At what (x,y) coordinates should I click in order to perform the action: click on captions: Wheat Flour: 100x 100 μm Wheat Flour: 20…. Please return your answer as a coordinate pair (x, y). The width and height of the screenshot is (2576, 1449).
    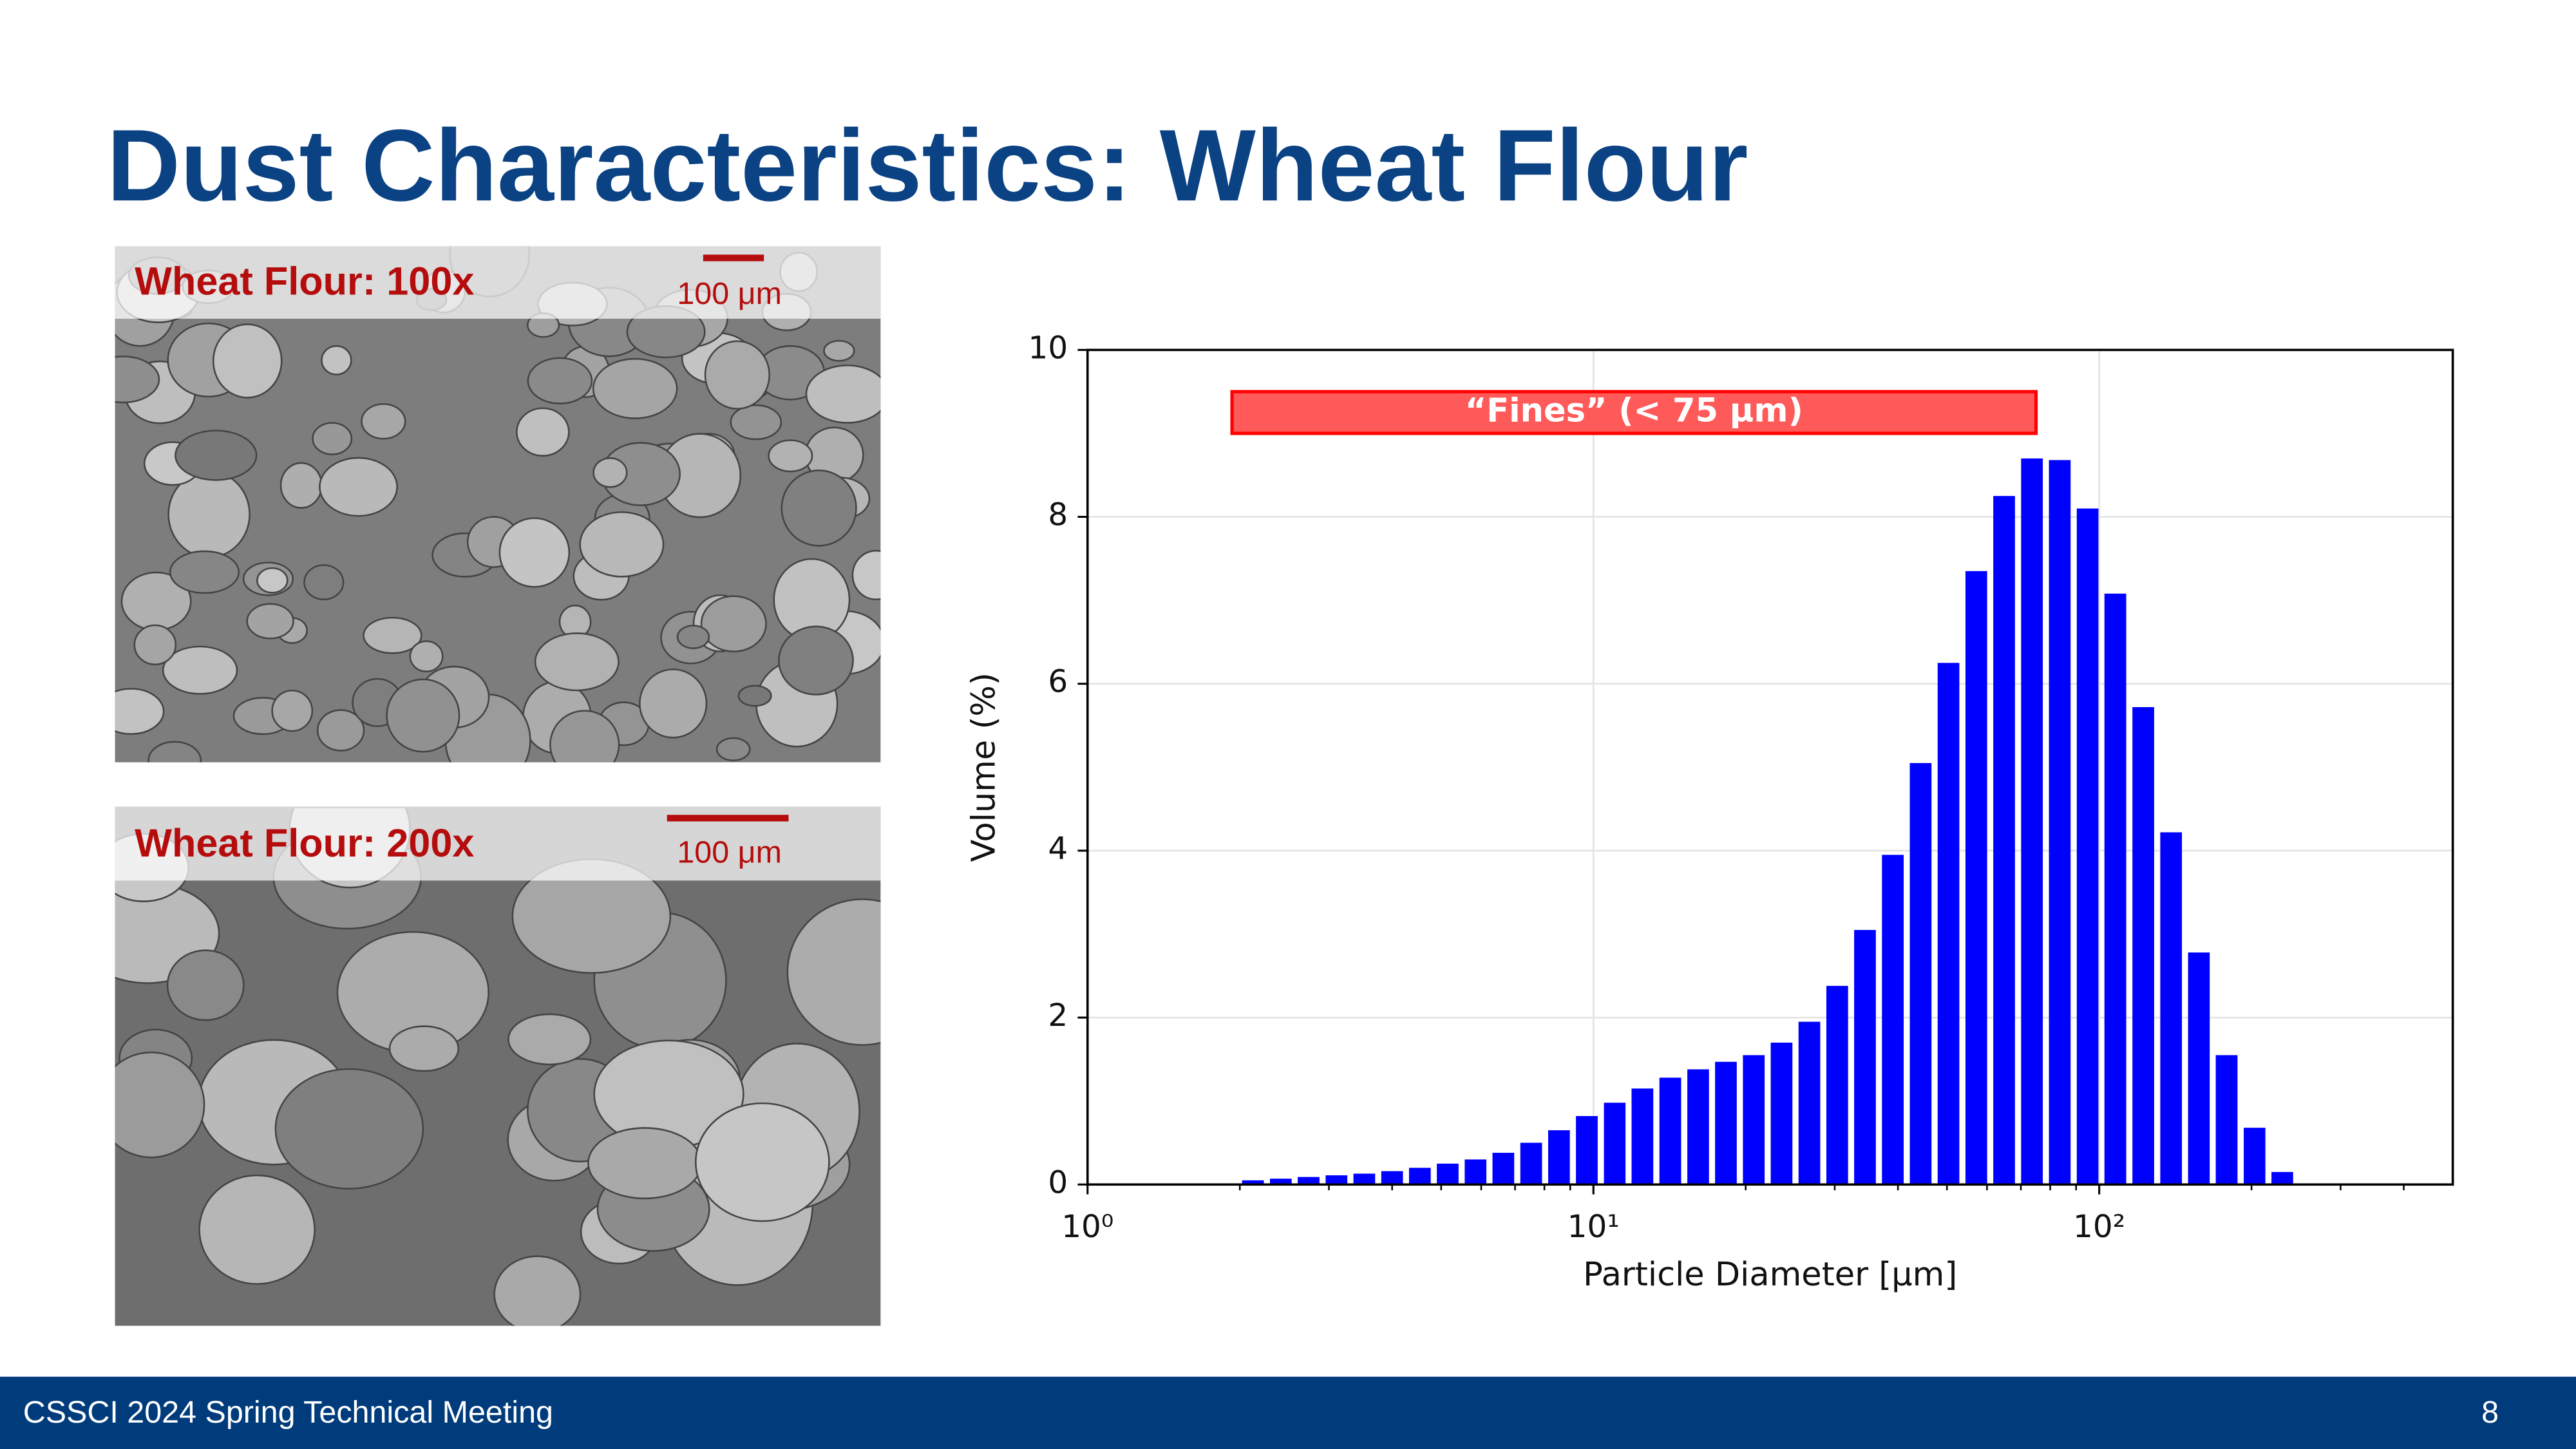
    Looking at the image, I should click on (498, 563).